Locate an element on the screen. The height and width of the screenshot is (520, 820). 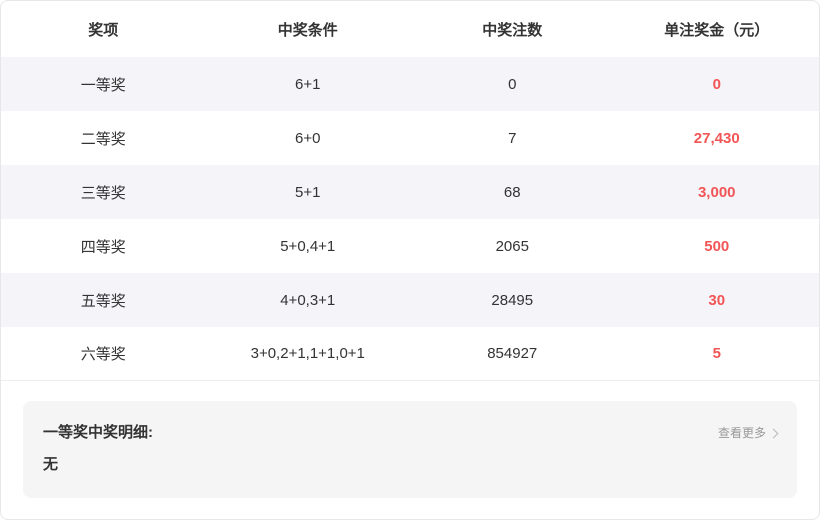
prize-tier-label: 五等奖 is located at coordinates (103, 301).